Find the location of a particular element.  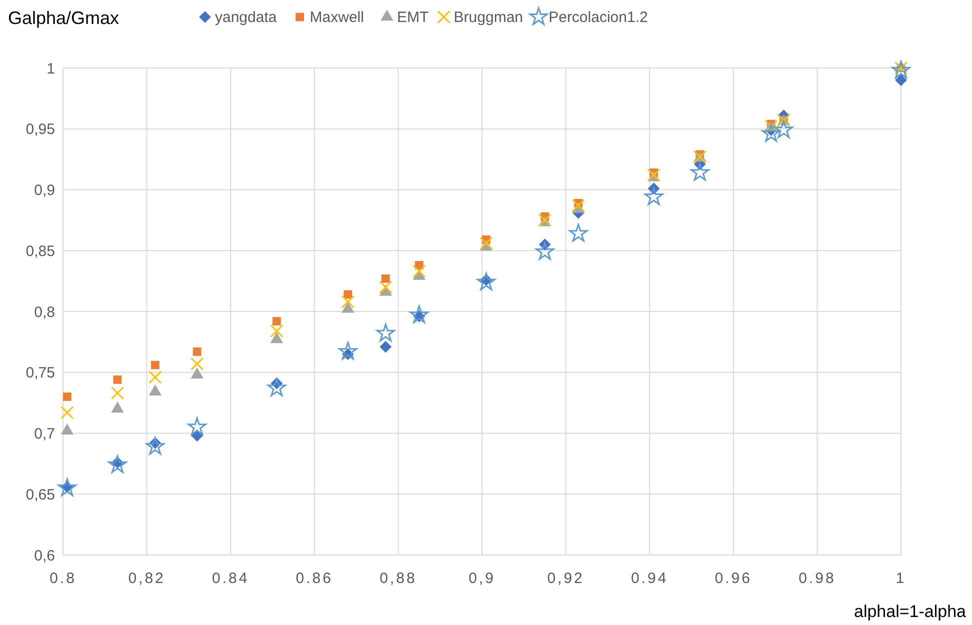

x-tick-label: 0,88 is located at coordinates (398, 578).